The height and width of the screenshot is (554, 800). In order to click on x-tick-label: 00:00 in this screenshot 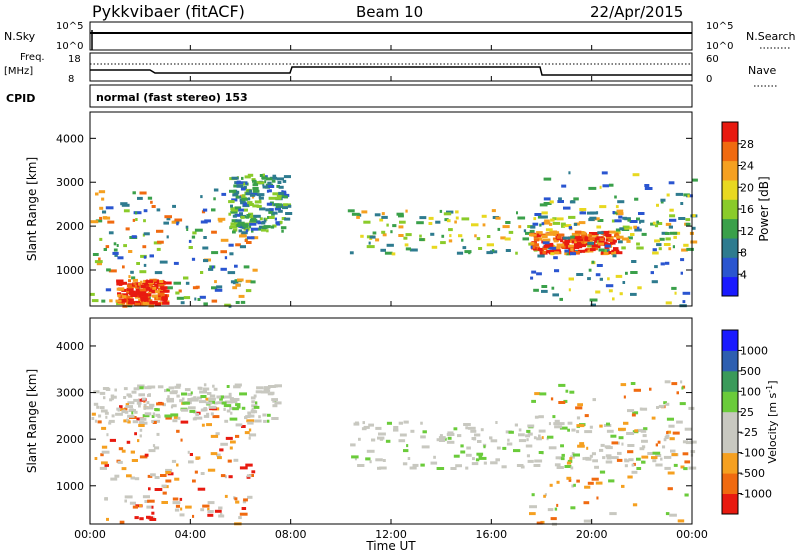, I will do `click(692, 534)`.